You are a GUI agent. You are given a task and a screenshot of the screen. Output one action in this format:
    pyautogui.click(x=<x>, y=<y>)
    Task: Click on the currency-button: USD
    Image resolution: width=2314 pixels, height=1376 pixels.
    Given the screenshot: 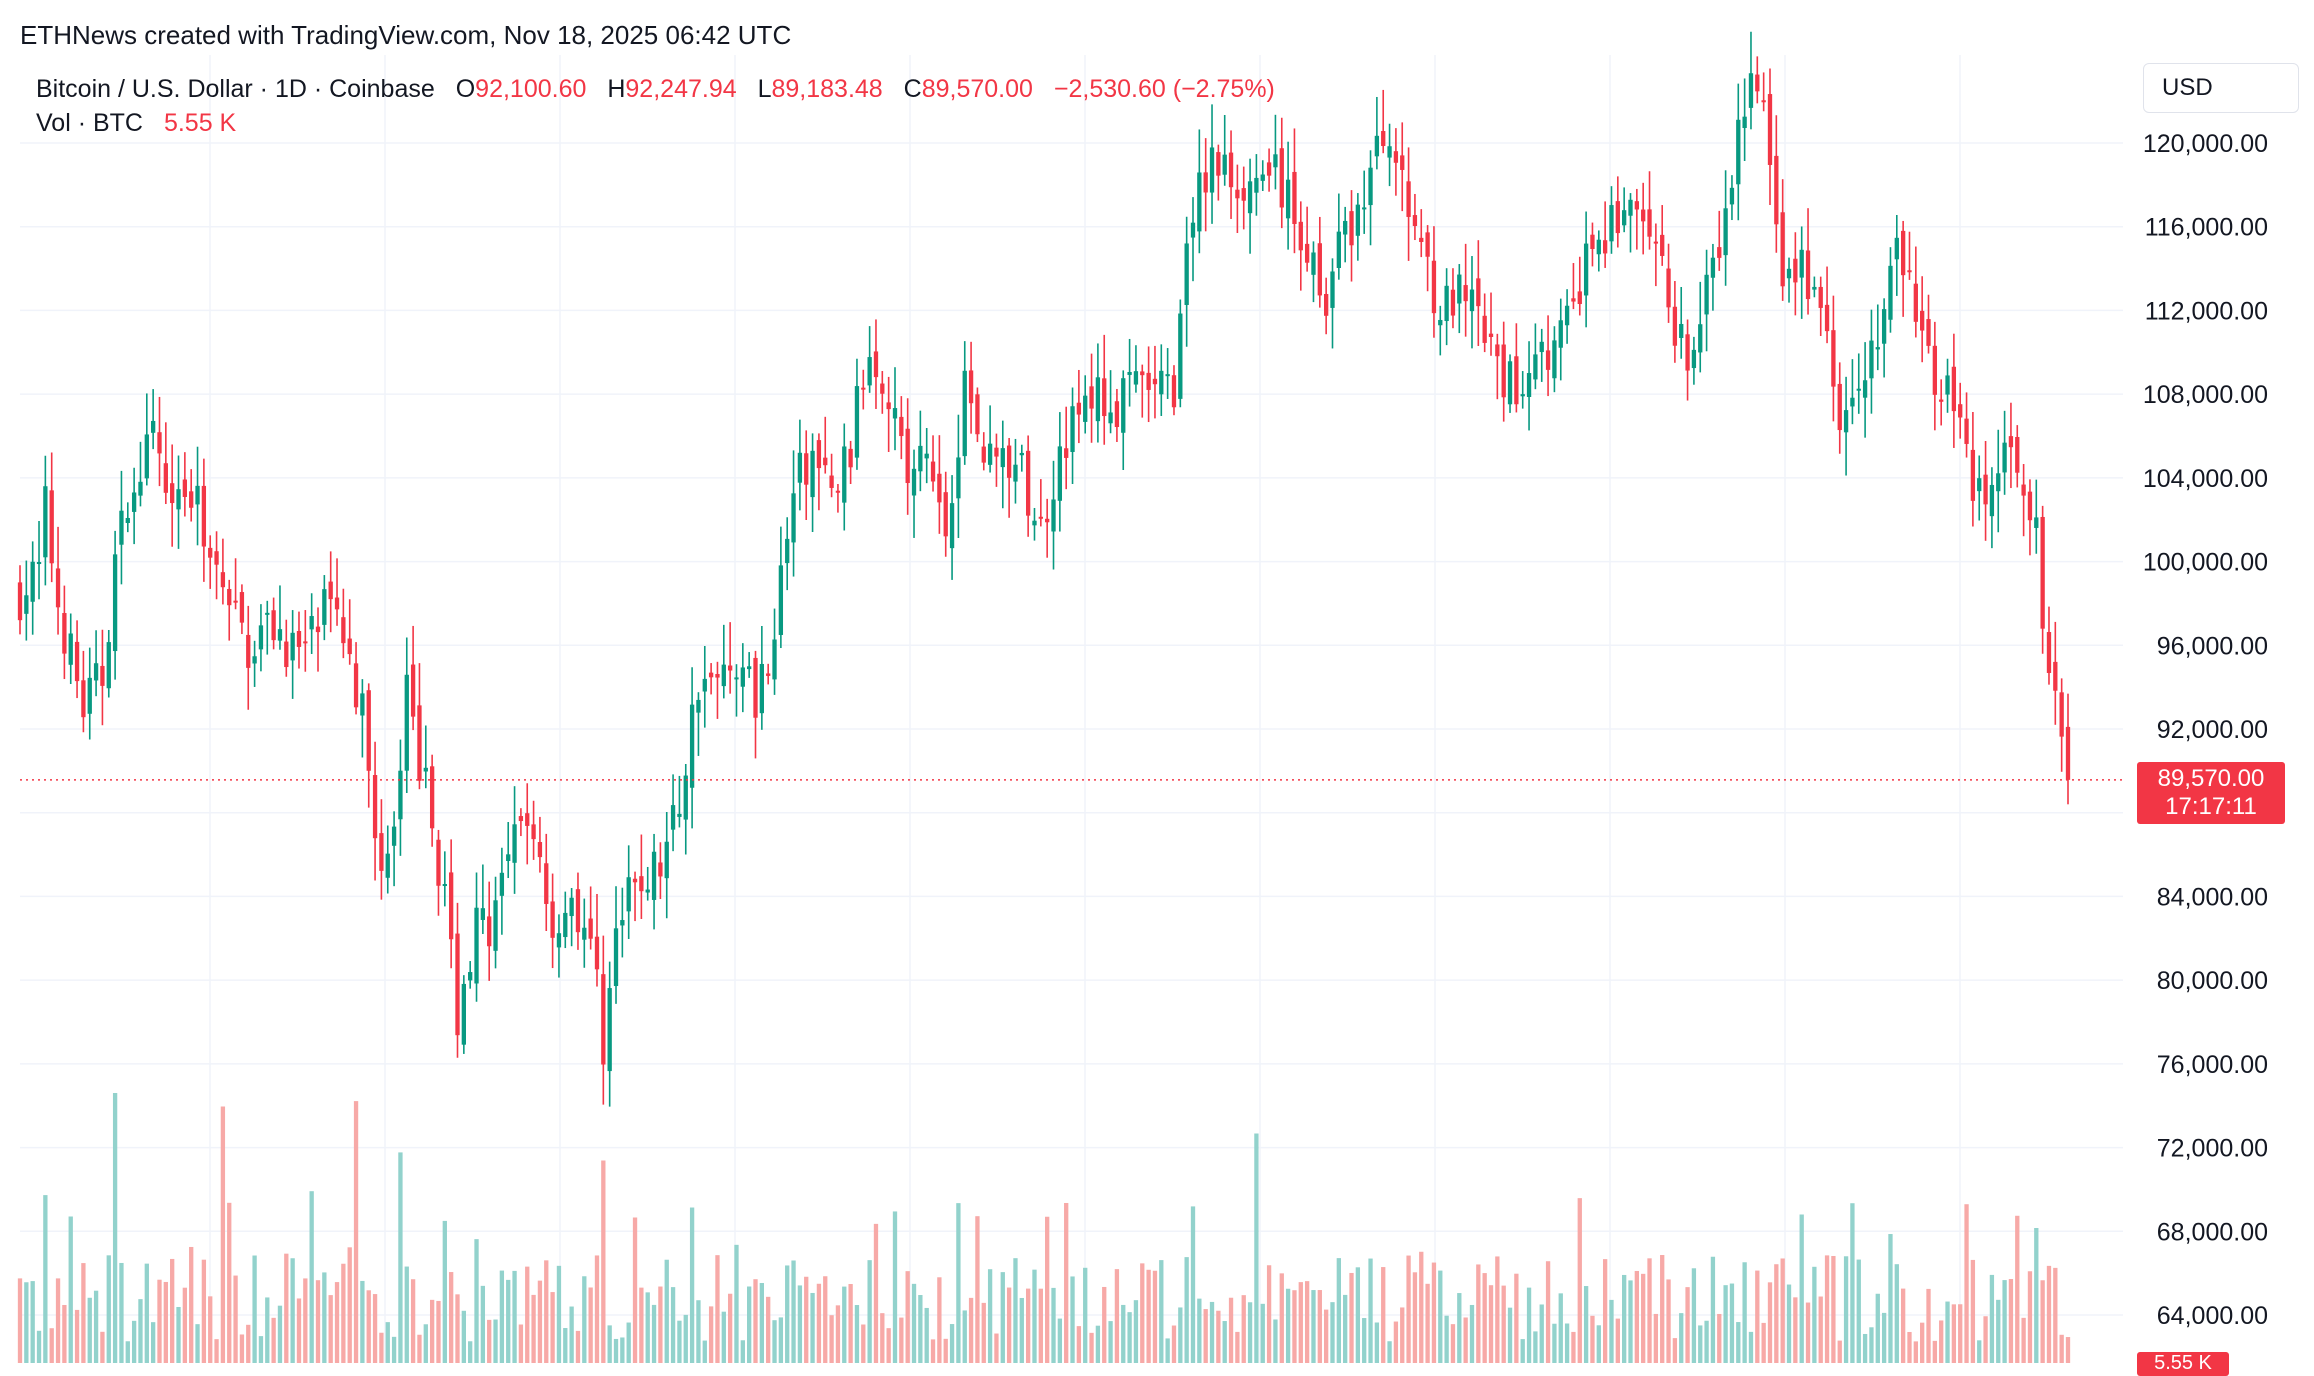 What is the action you would take?
    pyautogui.click(x=2221, y=88)
    